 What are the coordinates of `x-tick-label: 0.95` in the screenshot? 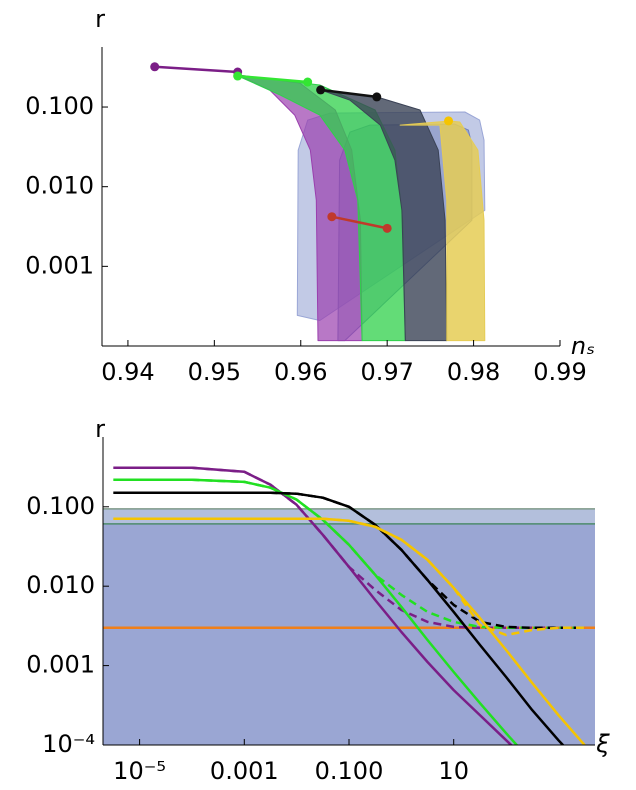 It's located at (214, 372).